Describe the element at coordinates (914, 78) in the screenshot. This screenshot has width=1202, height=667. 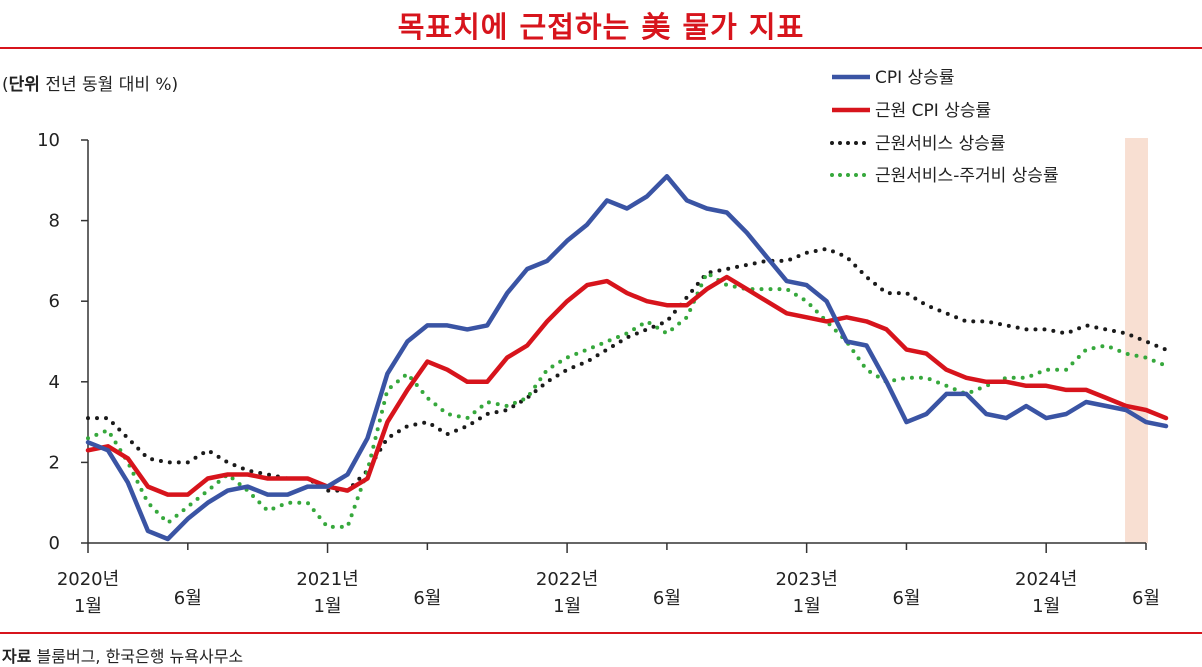
I see `legend-label-cpi: CPI 상승률` at that location.